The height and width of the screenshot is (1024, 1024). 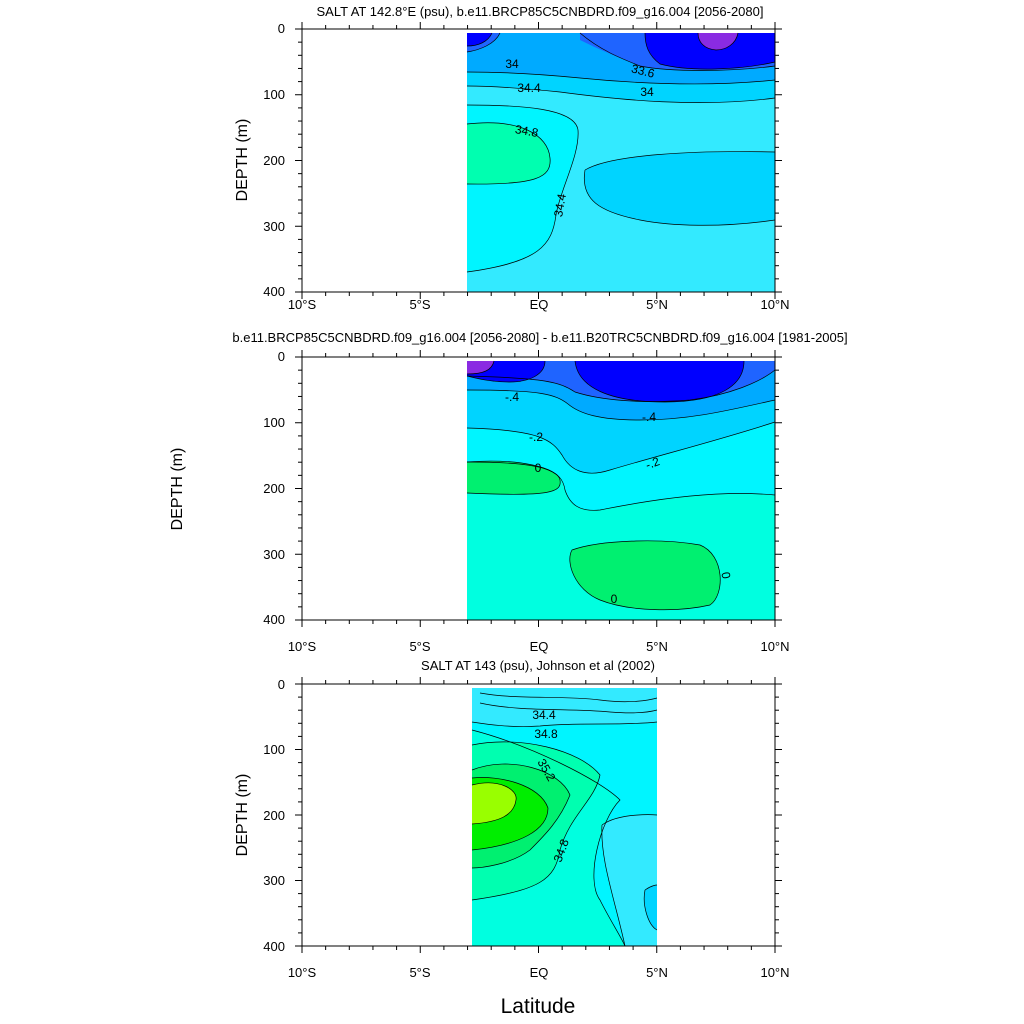 What do you see at coordinates (645, 575) in the screenshot?
I see `field-green-deep` at bounding box center [645, 575].